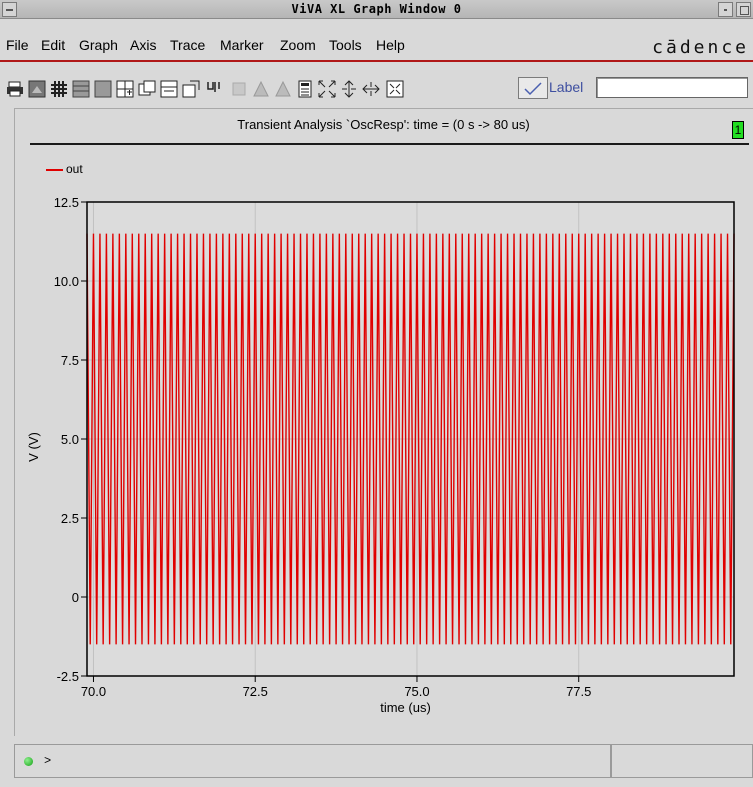 This screenshot has height=787, width=753. I want to click on menu-zoom: Zoom, so click(298, 45).